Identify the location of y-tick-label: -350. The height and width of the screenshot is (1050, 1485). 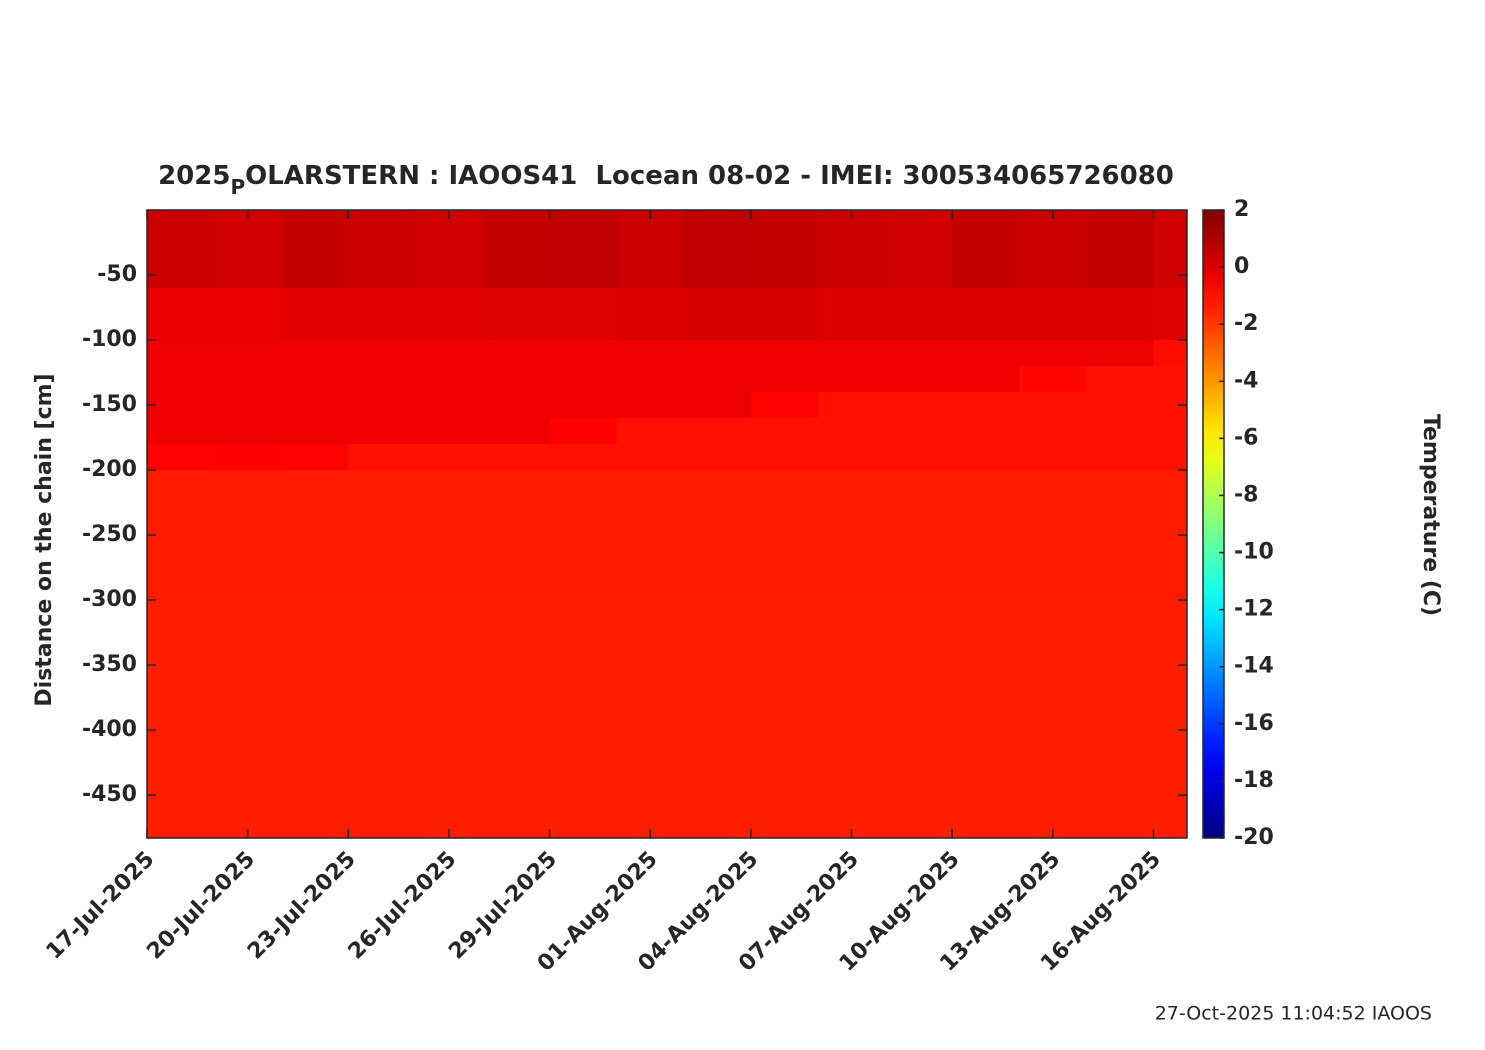
(109, 664).